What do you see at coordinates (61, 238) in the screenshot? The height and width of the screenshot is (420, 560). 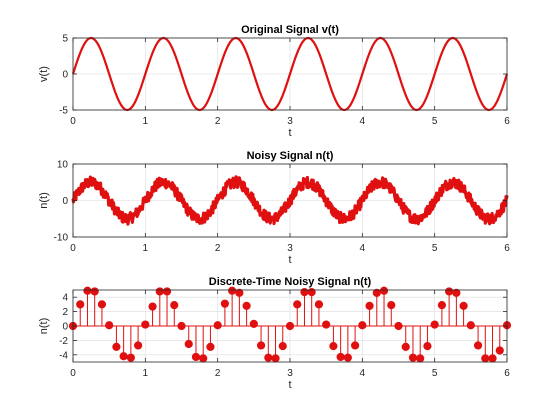 I see `y-tick-label: -10` at bounding box center [61, 238].